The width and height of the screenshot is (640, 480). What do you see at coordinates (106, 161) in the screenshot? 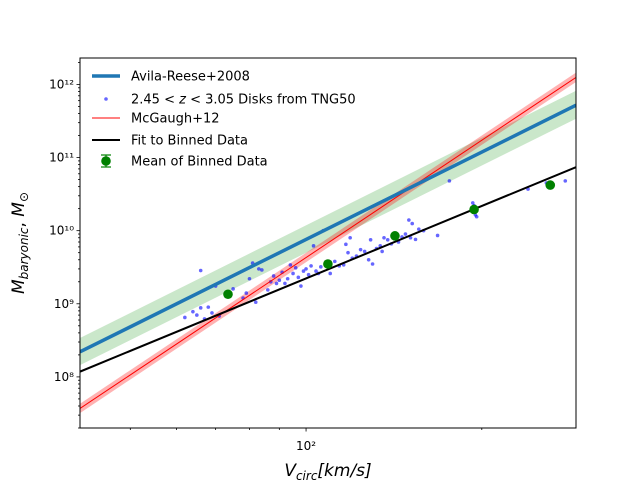
I see `legend-swatch-binned` at bounding box center [106, 161].